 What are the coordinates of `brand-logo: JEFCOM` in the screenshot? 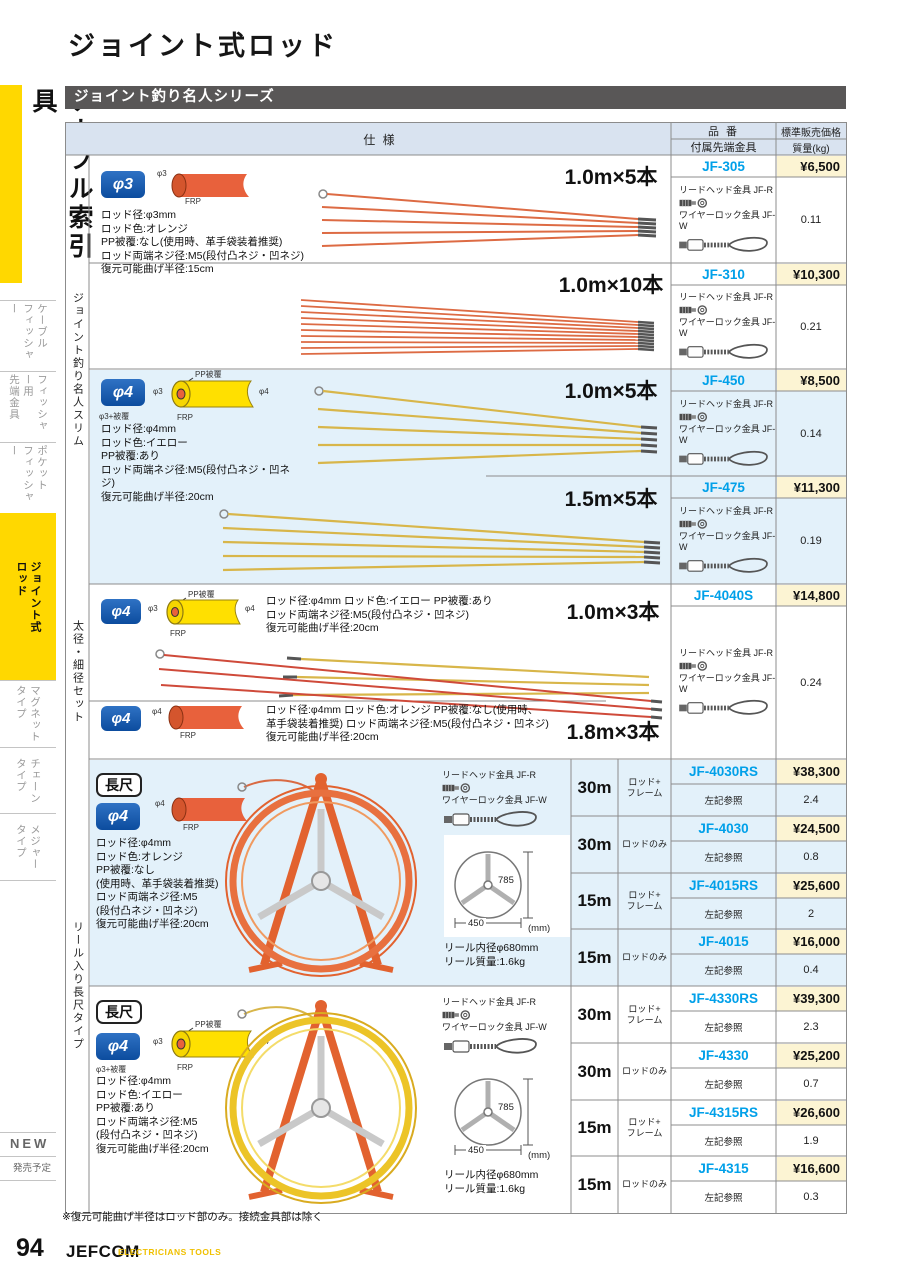 It's located at (103, 1251).